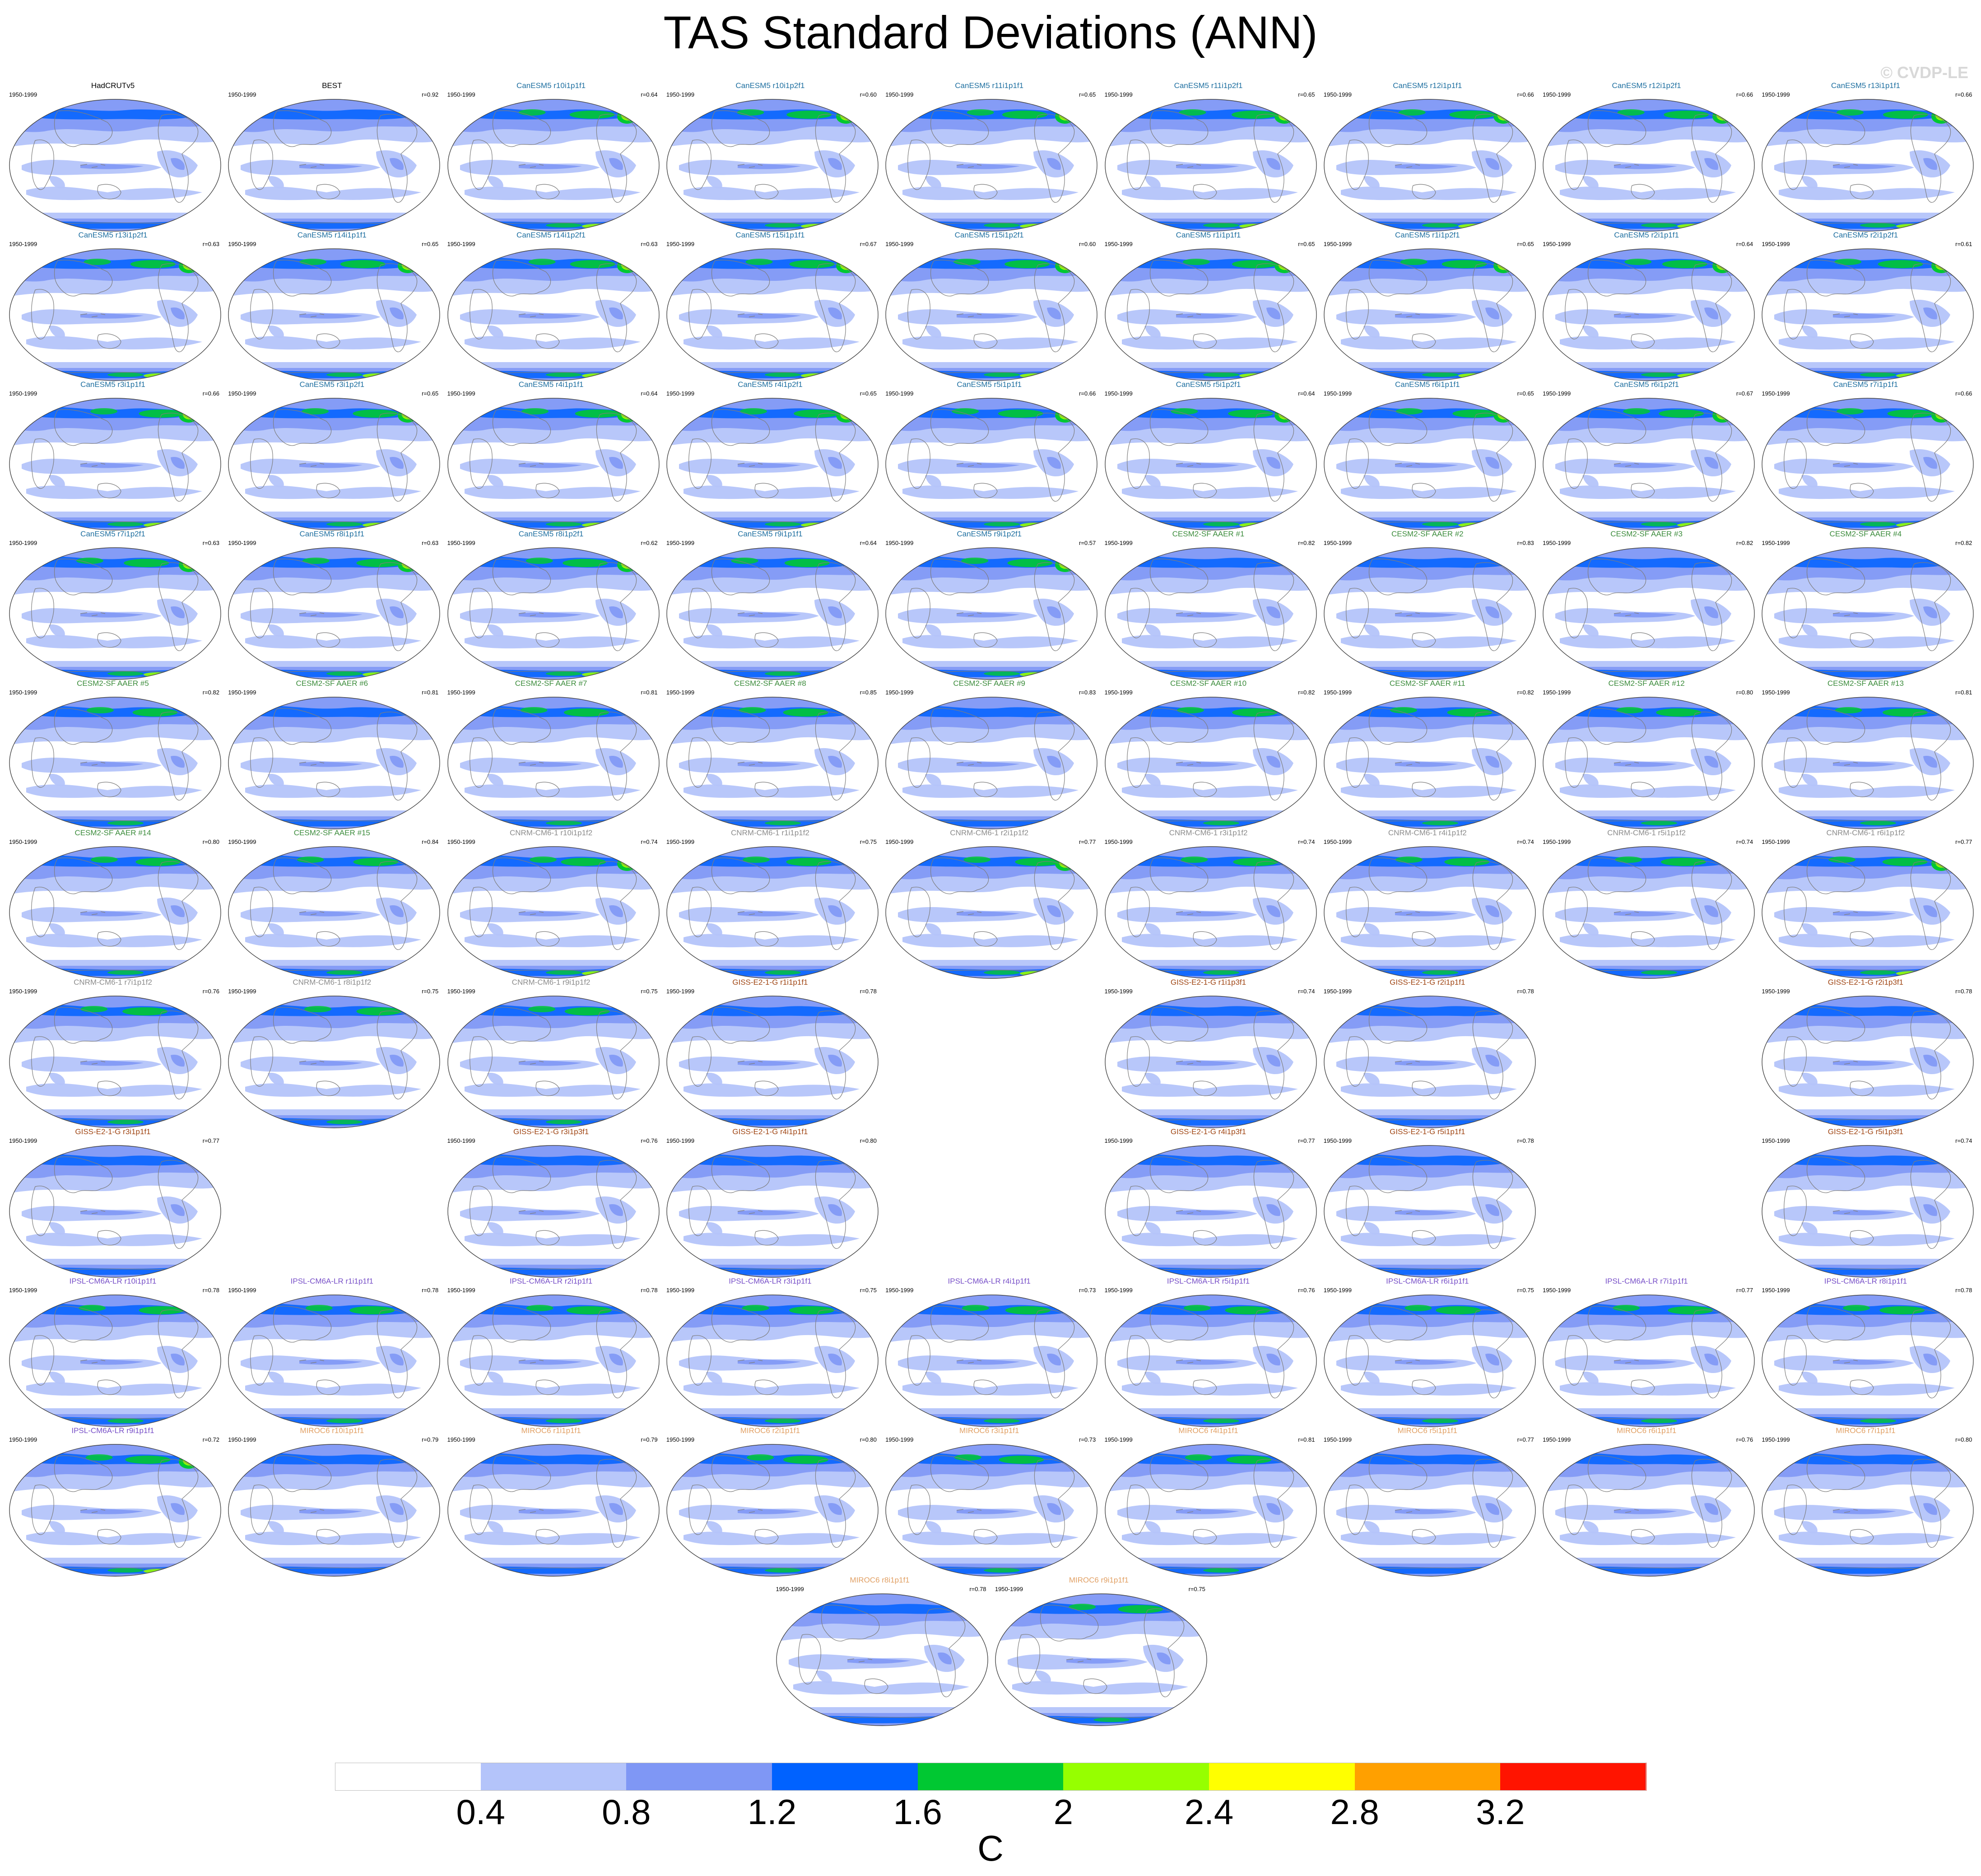 The height and width of the screenshot is (1876, 1981). I want to click on panel-pattern-correlation: r=0.75, so click(1196, 1589).